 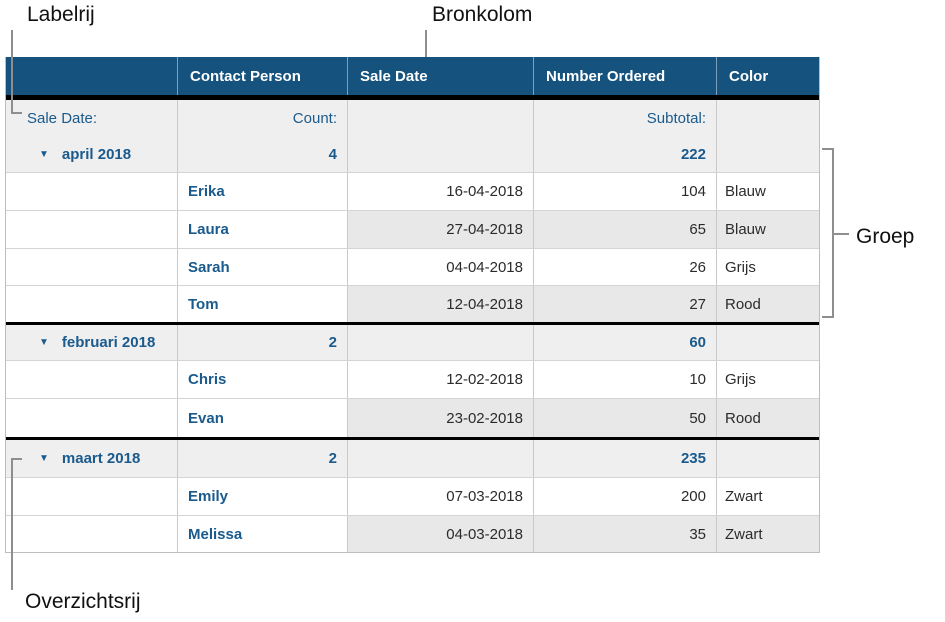 I want to click on date-cell: 23-02-2018, so click(x=441, y=418).